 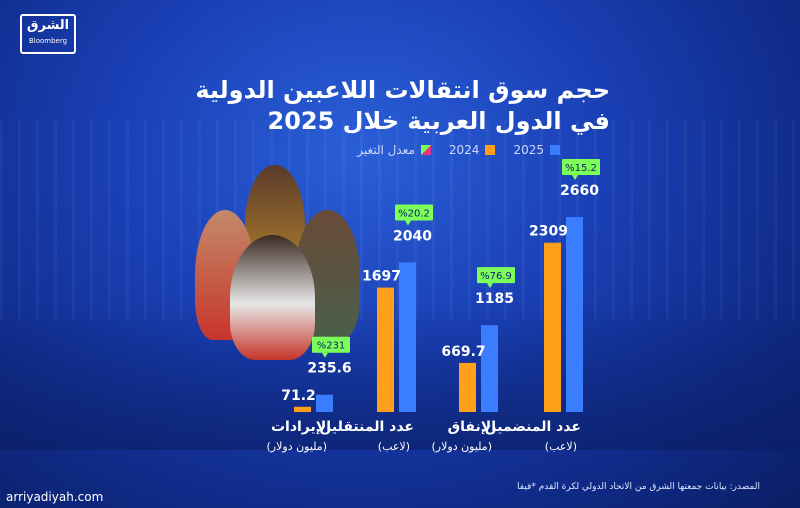 I want to click on category-label: عدد المنتقلين, so click(x=366, y=427).